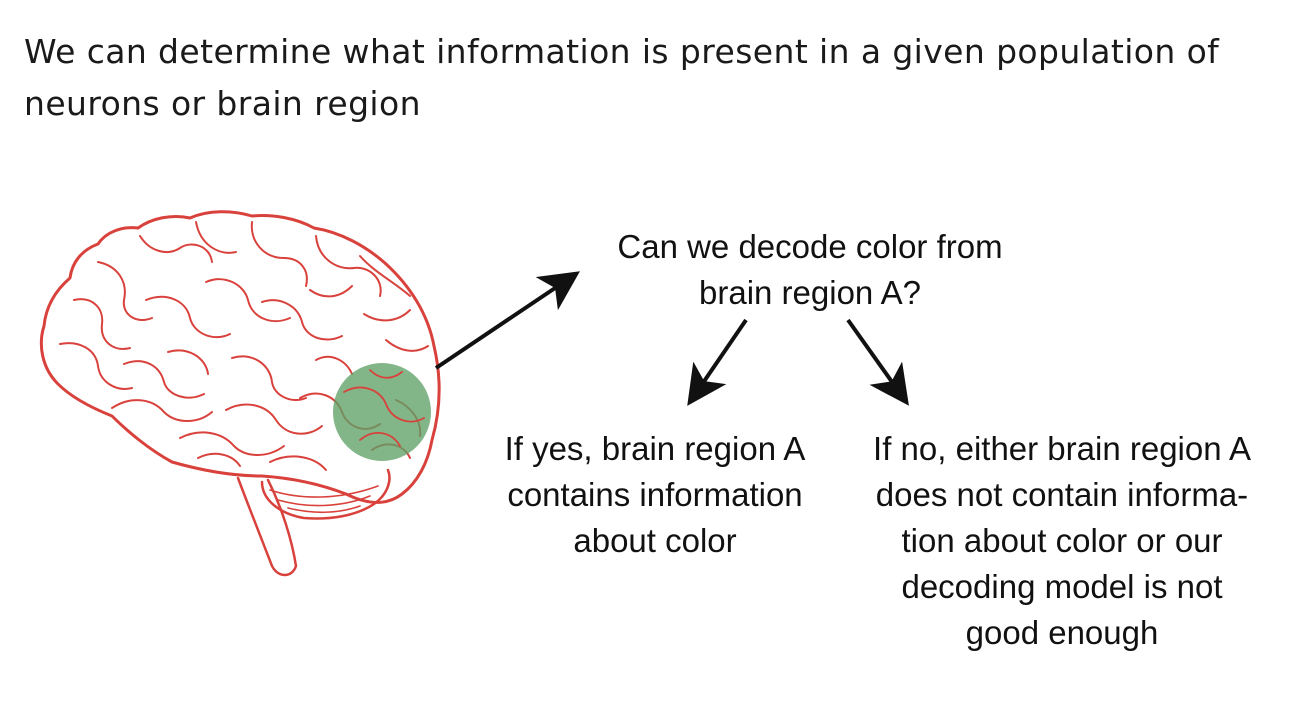 The height and width of the screenshot is (718, 1298). What do you see at coordinates (810, 270) in the screenshot?
I see `question-box: Can we decode color from brain region A?` at bounding box center [810, 270].